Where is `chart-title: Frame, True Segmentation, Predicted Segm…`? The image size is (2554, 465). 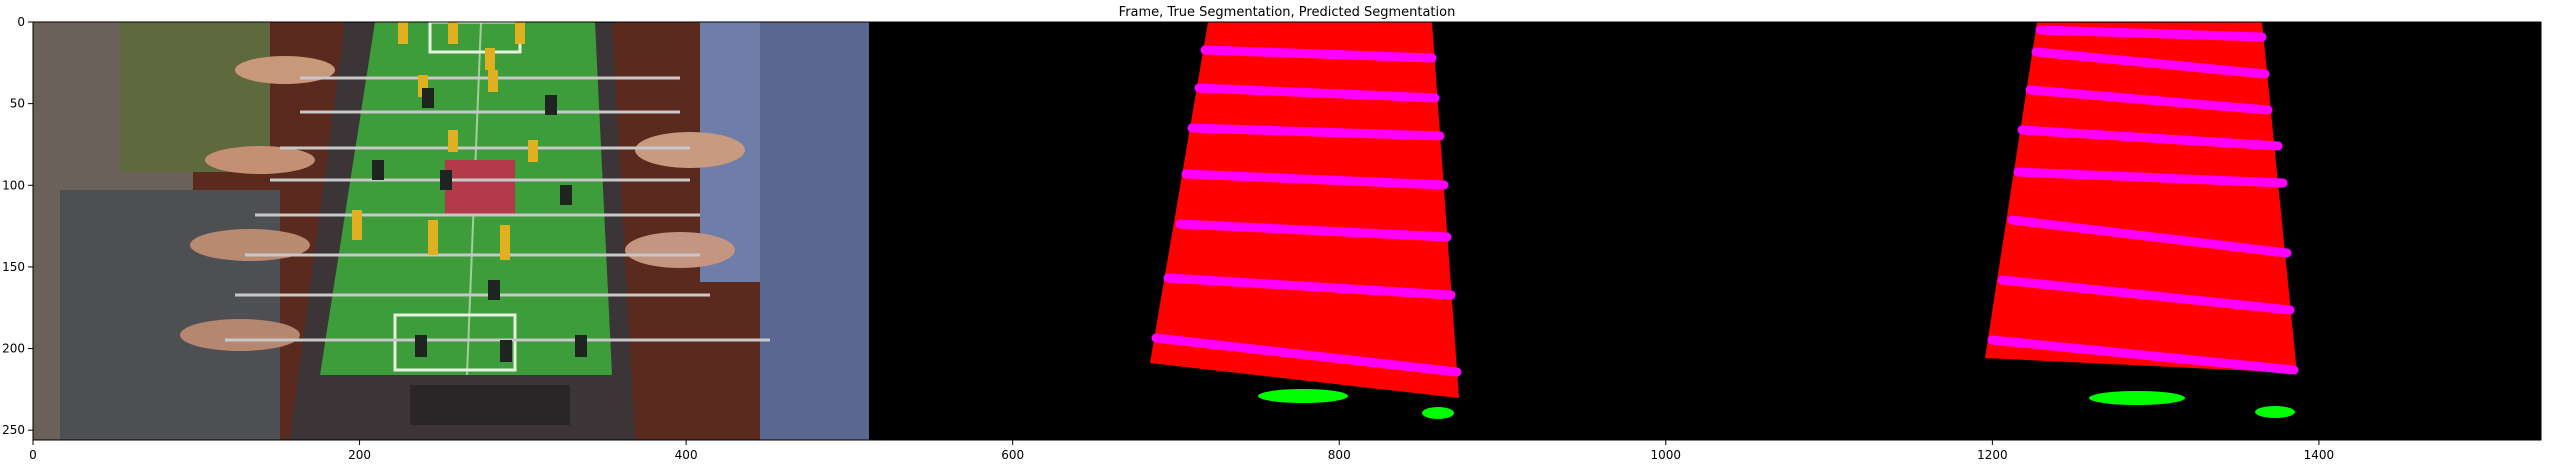
chart-title: Frame, True Segmentation, Predicted Segm… is located at coordinates (1287, 12).